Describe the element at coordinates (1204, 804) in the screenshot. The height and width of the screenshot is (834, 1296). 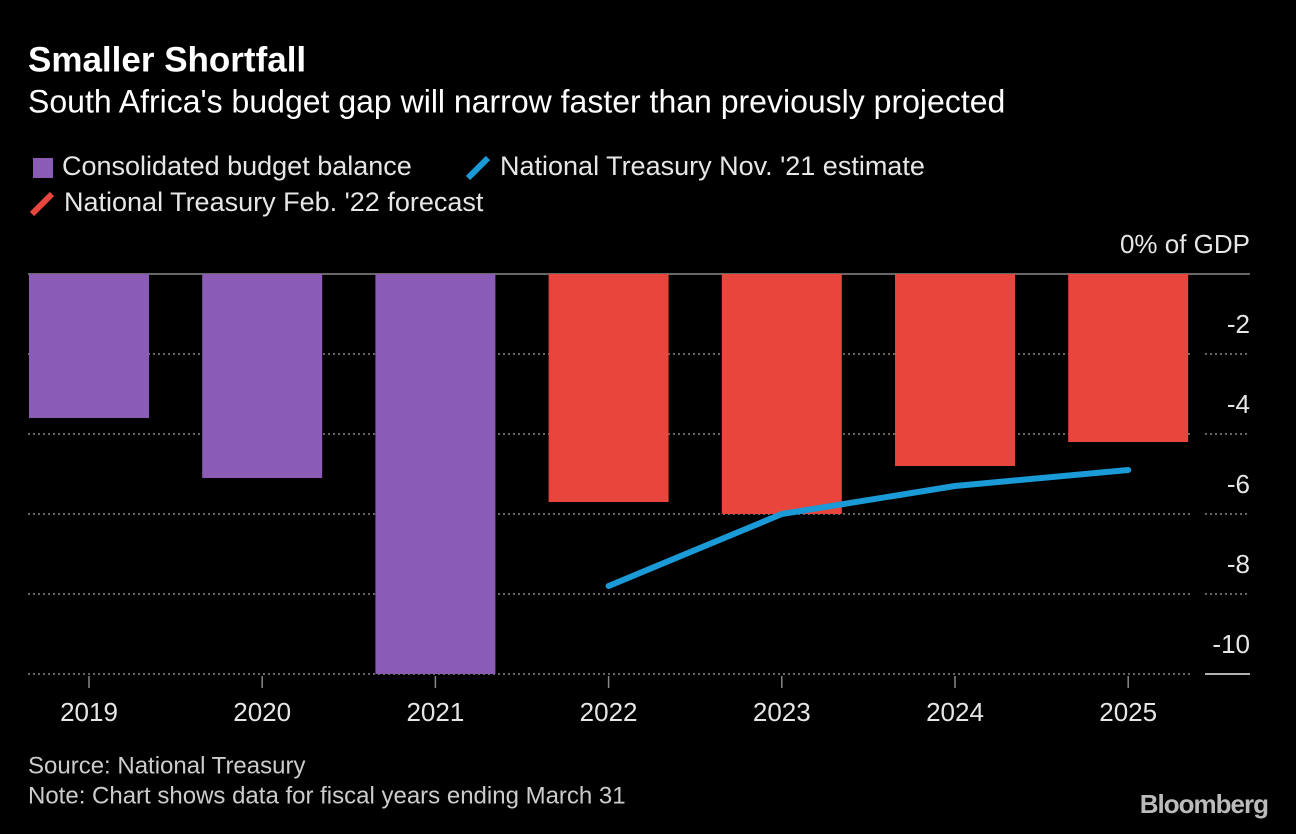
I see `logo: Bloomberg` at that location.